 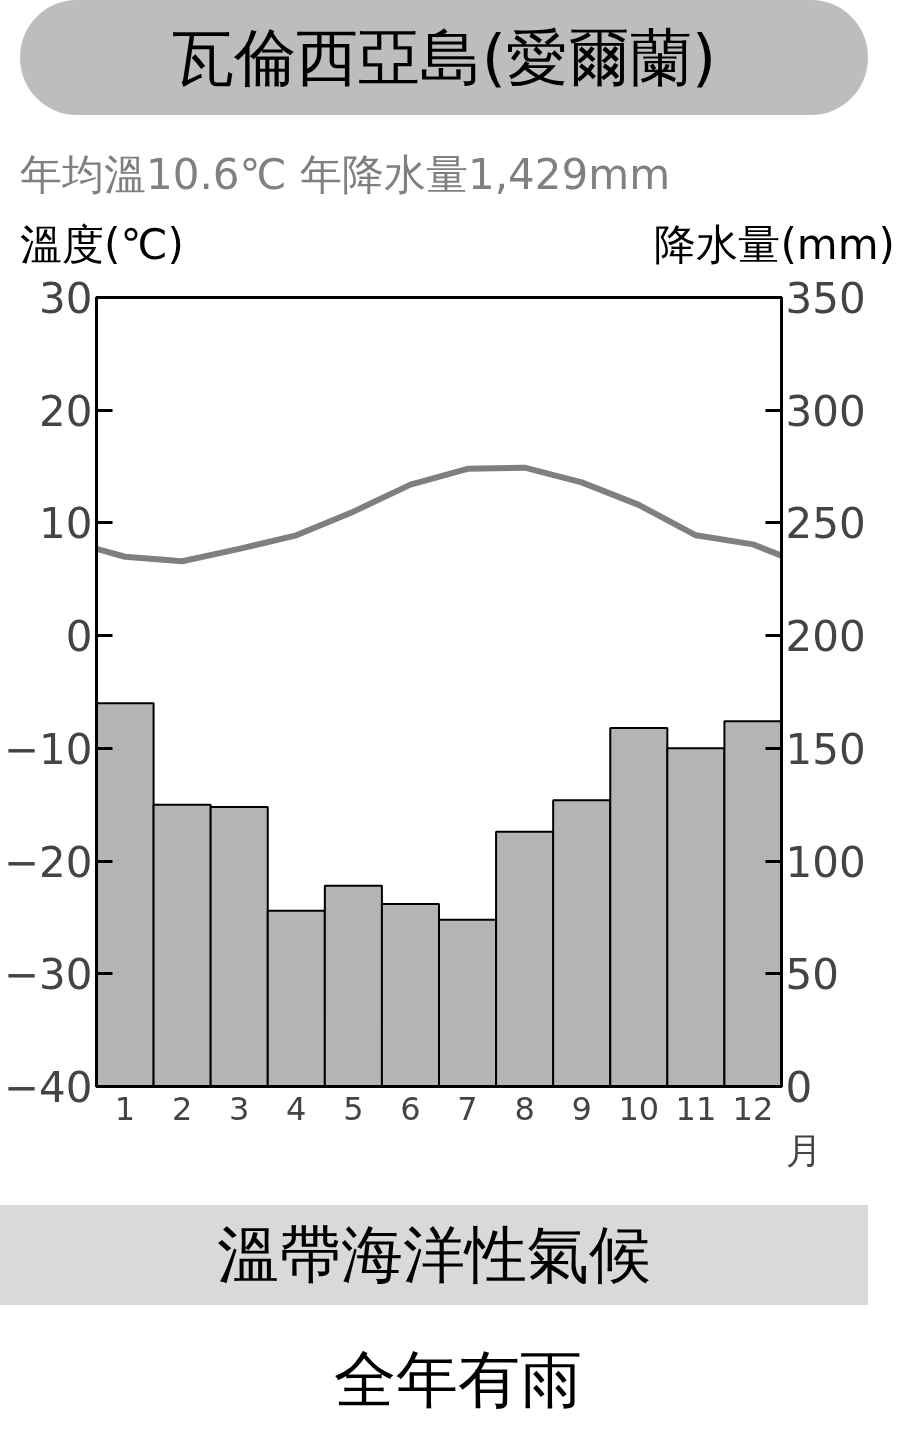 I want to click on y-tick-label: −40, so click(x=48, y=1087).